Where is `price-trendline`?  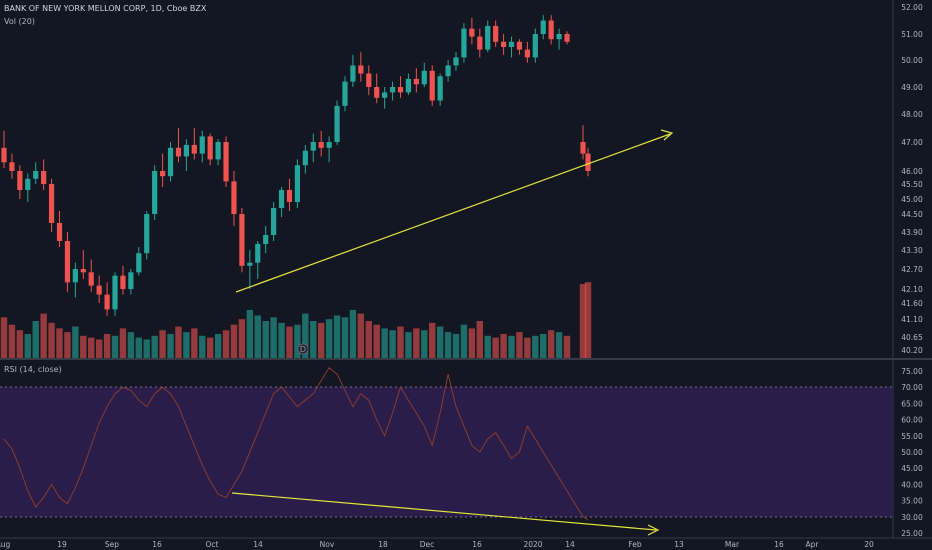 price-trendline is located at coordinates (454, 211).